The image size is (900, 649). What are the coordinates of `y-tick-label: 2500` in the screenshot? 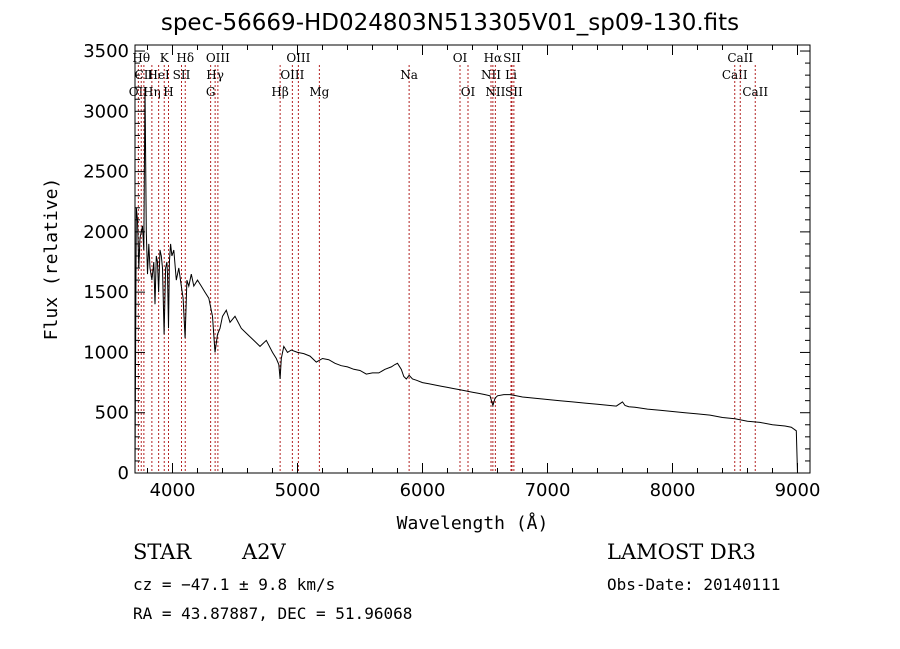 It's located at (106, 172).